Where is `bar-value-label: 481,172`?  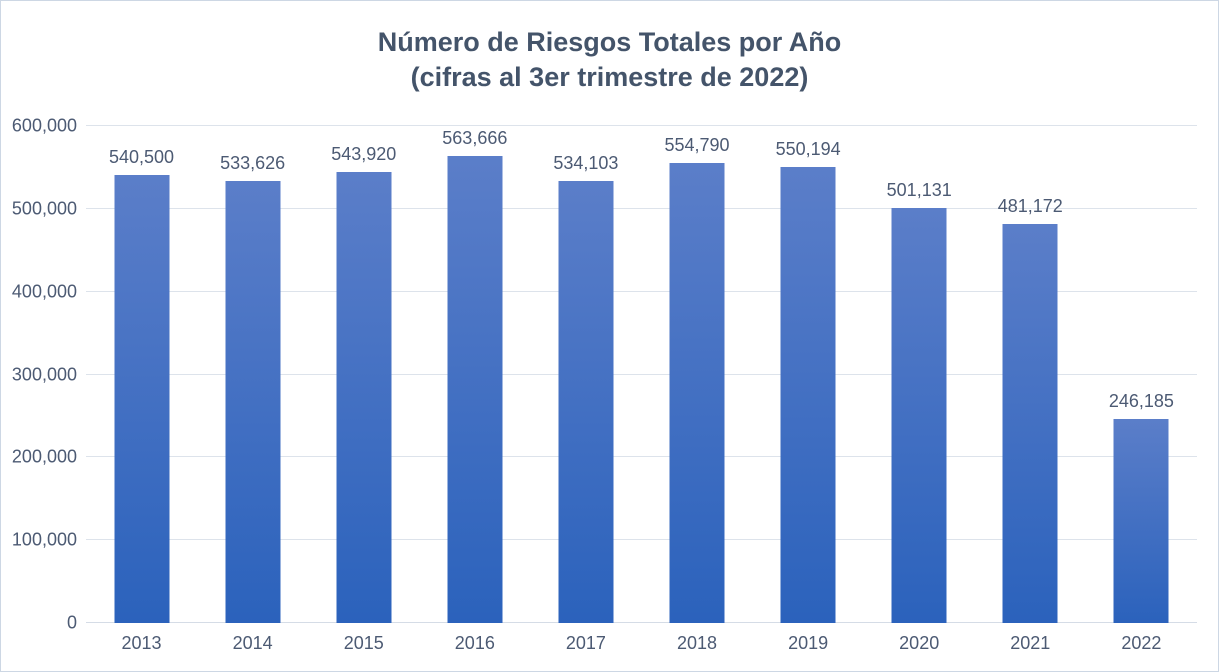 bar-value-label: 481,172 is located at coordinates (1030, 206).